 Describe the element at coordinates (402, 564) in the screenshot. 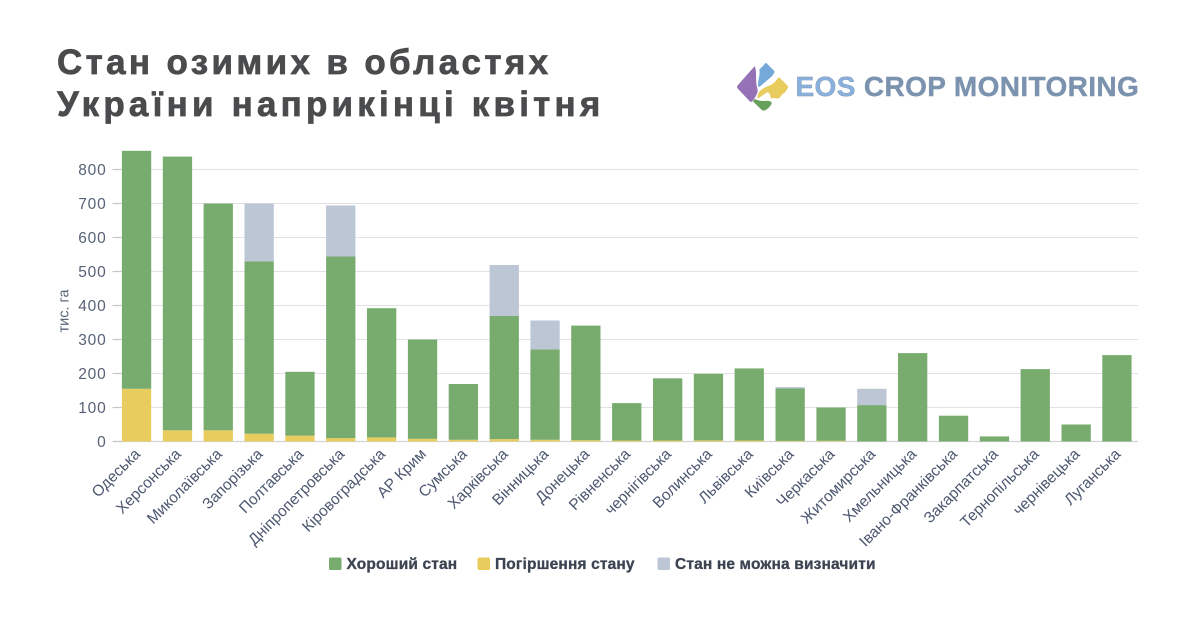

I see `svg-text: Хороший стан` at that location.